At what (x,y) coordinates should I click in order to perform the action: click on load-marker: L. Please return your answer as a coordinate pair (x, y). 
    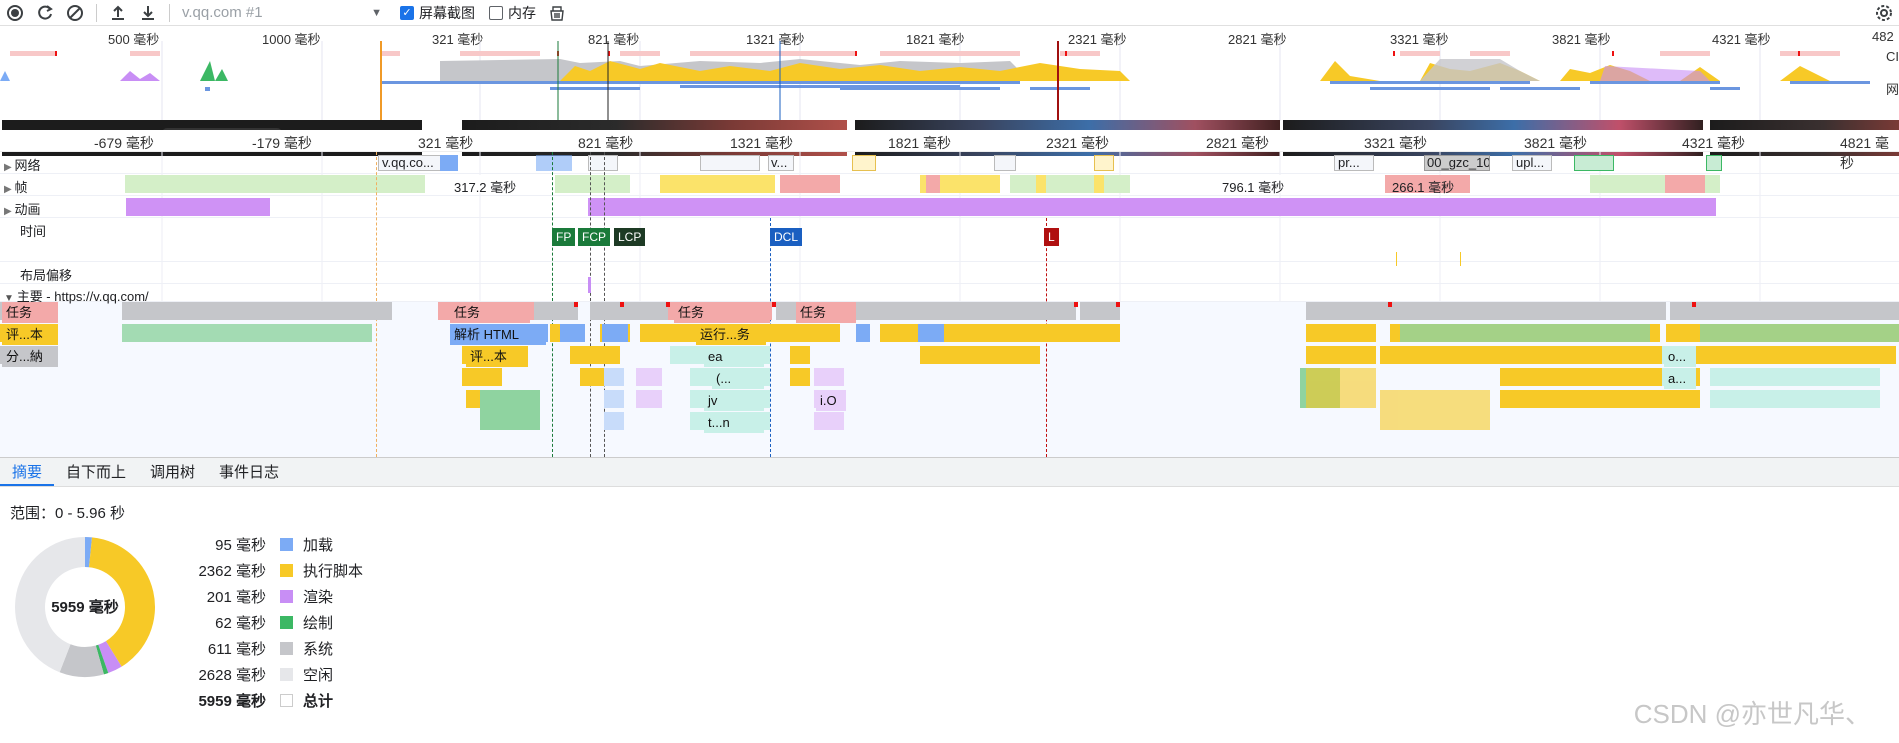
    Looking at the image, I should click on (1051, 237).